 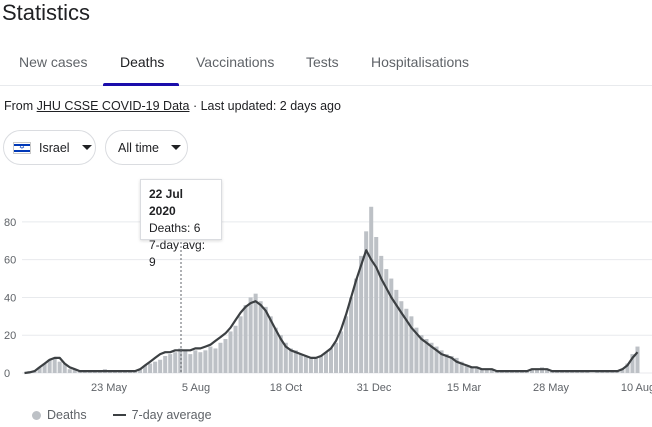 I want to click on chevron-down-icon, so click(x=175, y=147).